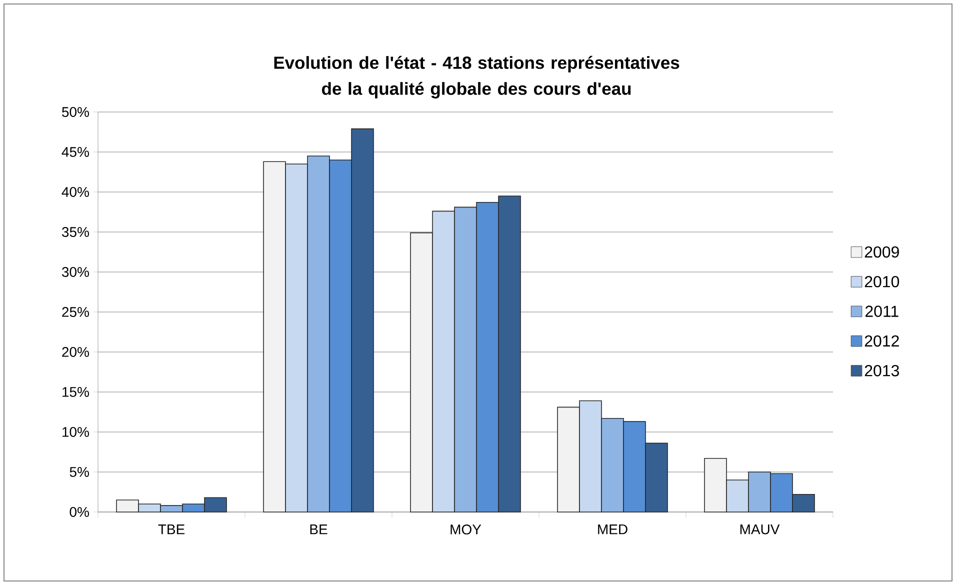 Image resolution: width=956 pixels, height=585 pixels. I want to click on x-tick-label: BE, so click(319, 529).